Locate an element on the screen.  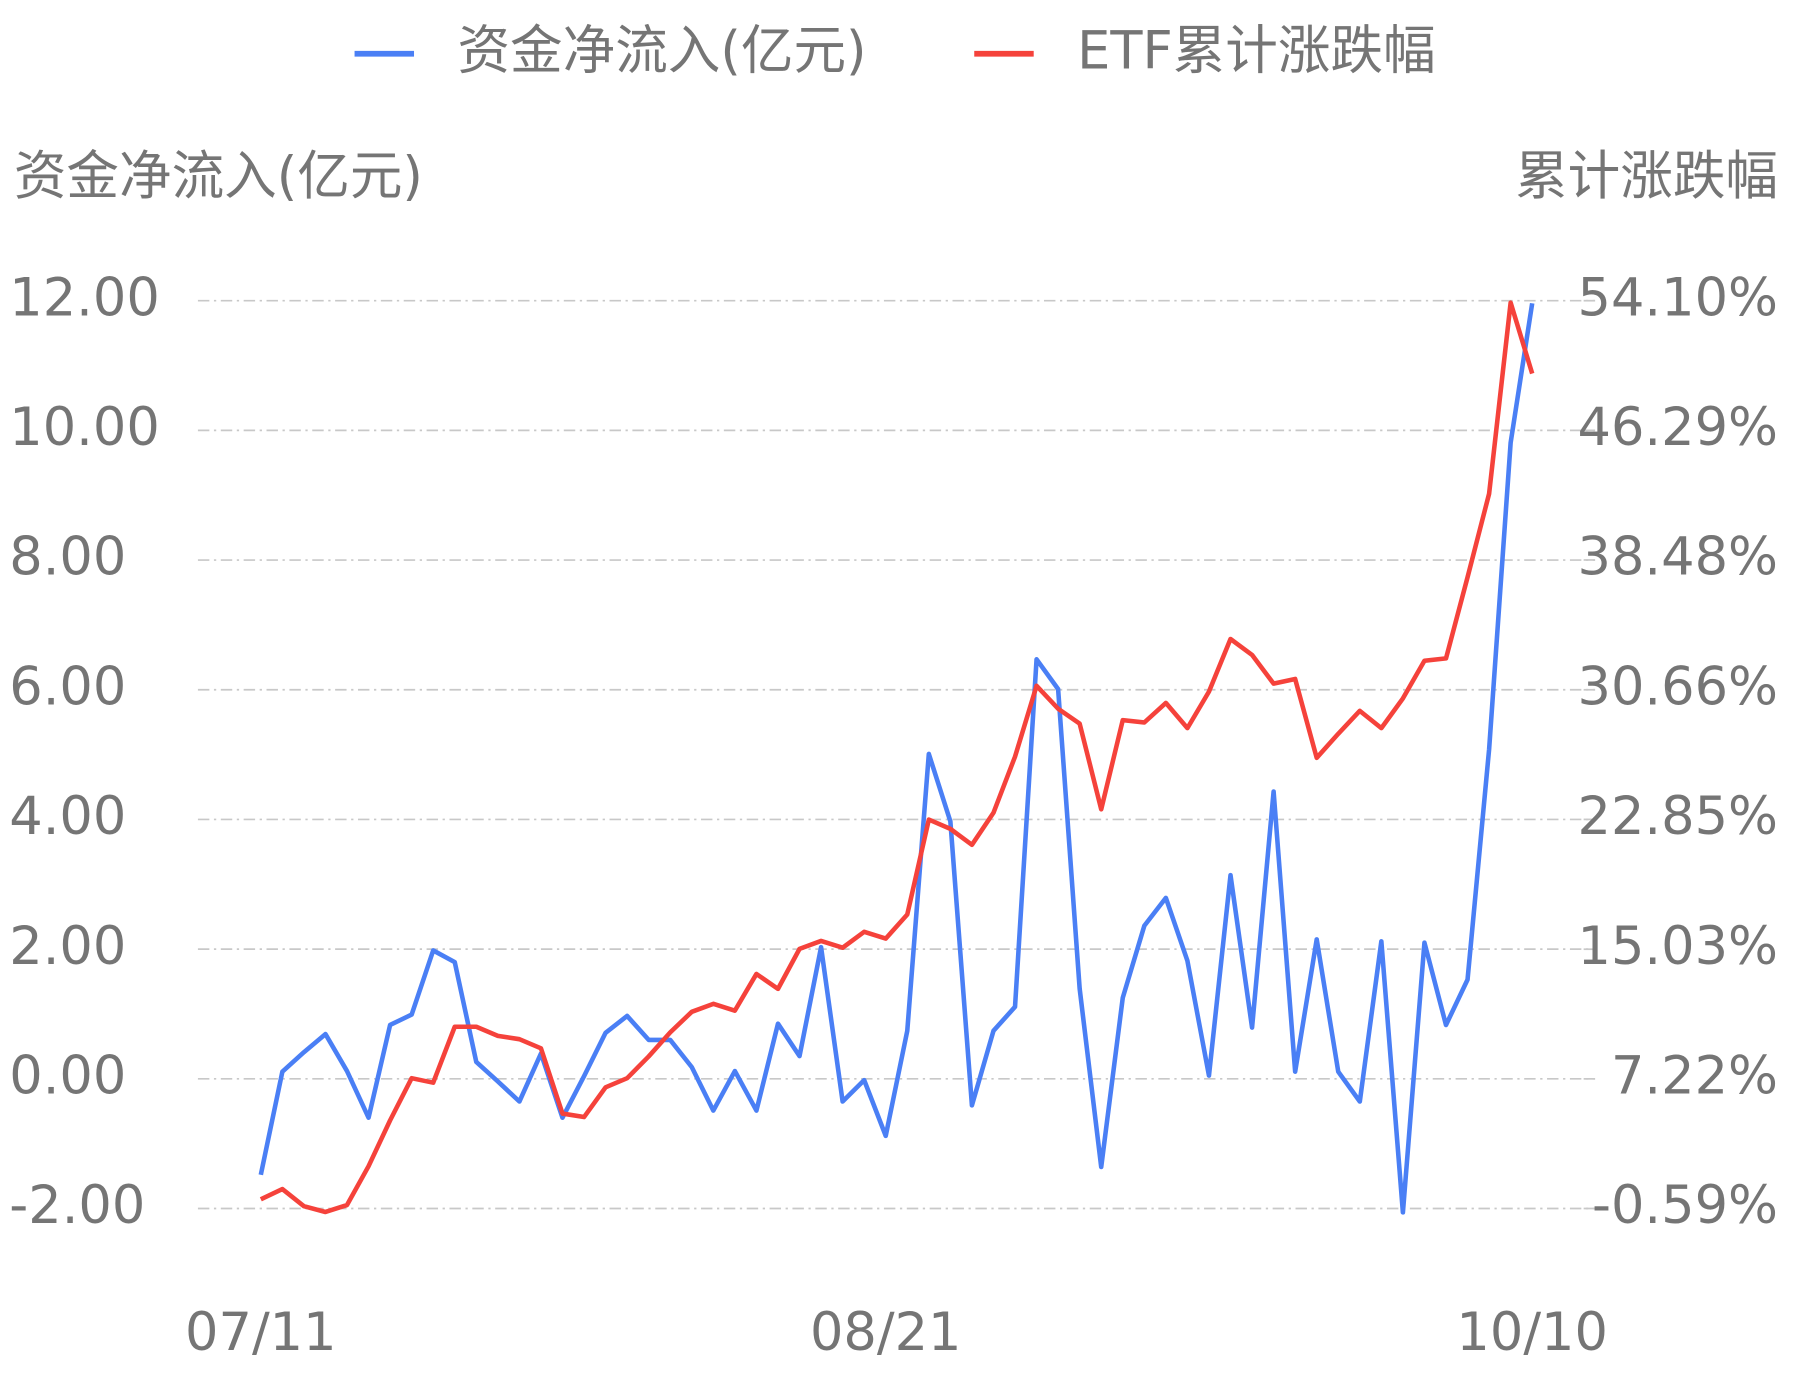
y-tick-label: 2.00 is located at coordinates (67, 946).